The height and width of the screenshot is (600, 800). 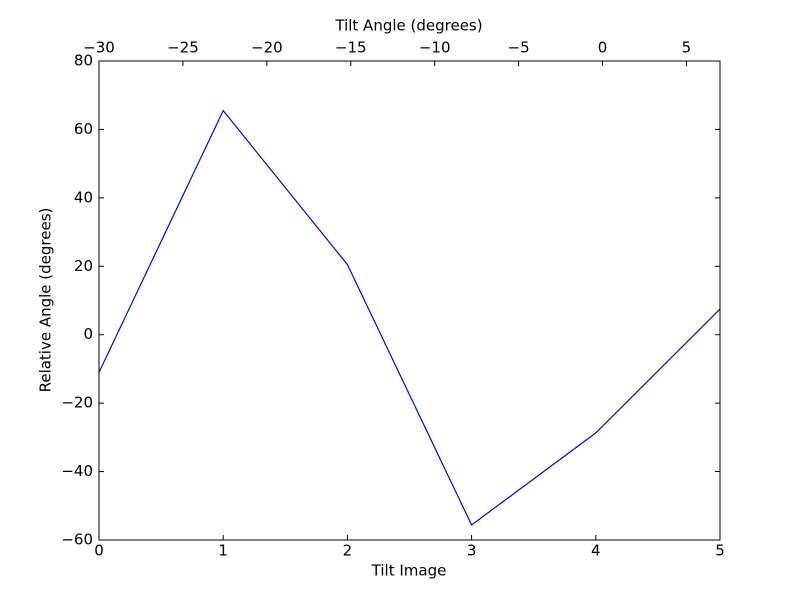 I want to click on x2-tick-label: −25, so click(x=183, y=48).